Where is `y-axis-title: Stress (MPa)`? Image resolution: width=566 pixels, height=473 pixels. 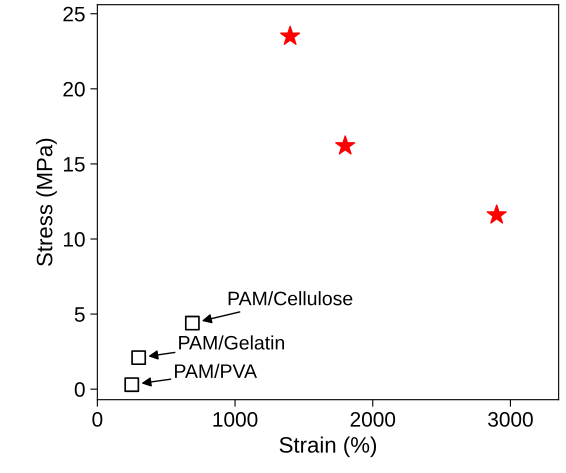 y-axis-title: Stress (MPa) is located at coordinates (46, 202).